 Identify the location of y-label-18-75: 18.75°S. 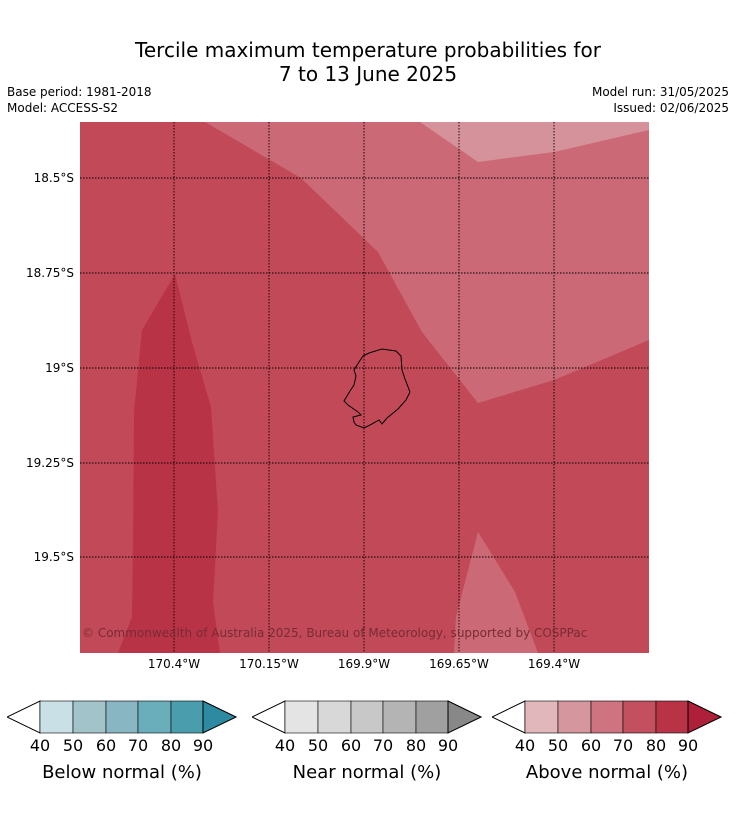
(50, 273).